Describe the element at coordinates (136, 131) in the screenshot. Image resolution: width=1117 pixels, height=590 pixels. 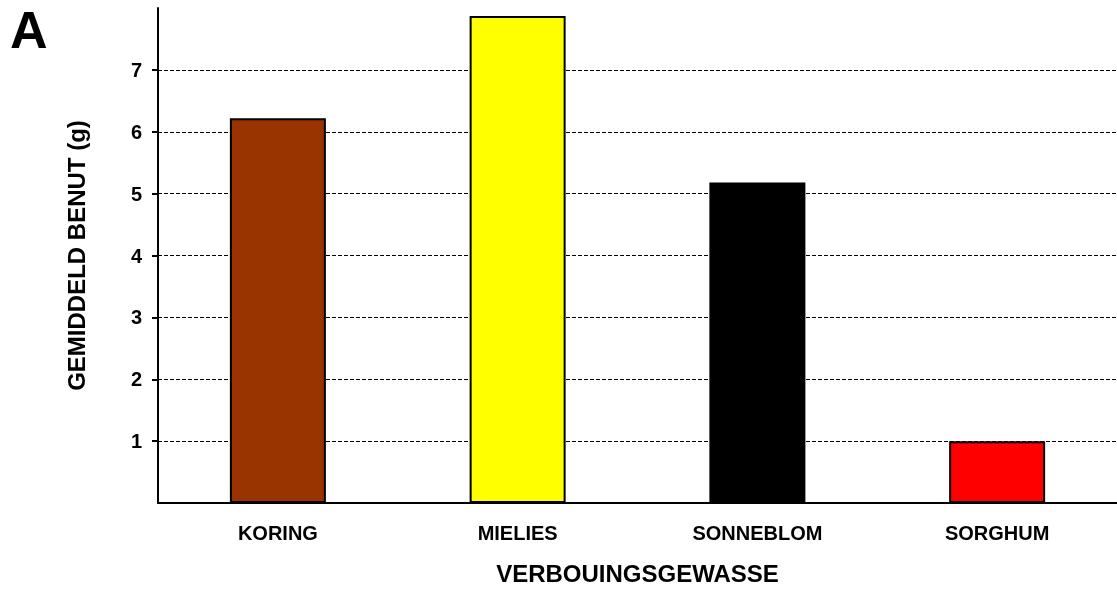
I see `y-tick-label: 6` at that location.